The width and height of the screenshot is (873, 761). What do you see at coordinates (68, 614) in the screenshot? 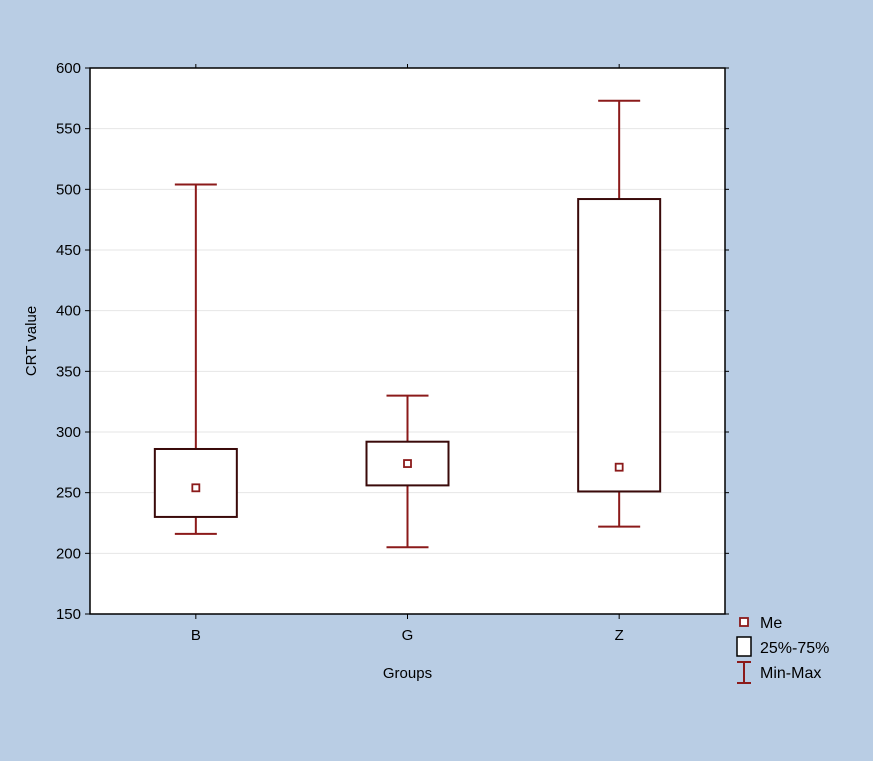
I see `y-tick-label: 150` at bounding box center [68, 614].